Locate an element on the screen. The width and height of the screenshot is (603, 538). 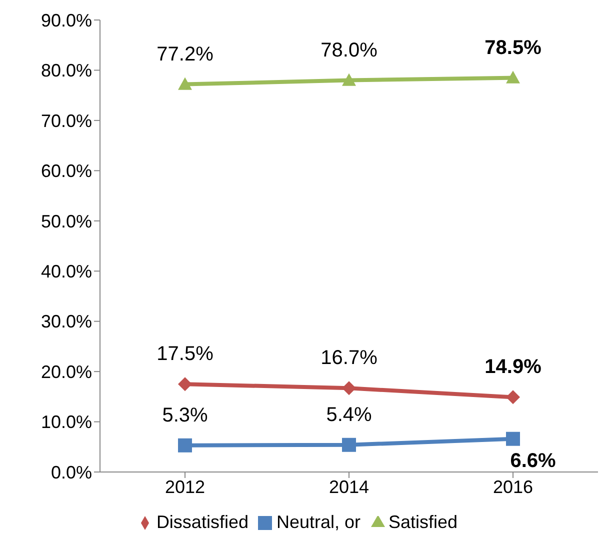
x-tick-label: 2016 is located at coordinates (513, 486).